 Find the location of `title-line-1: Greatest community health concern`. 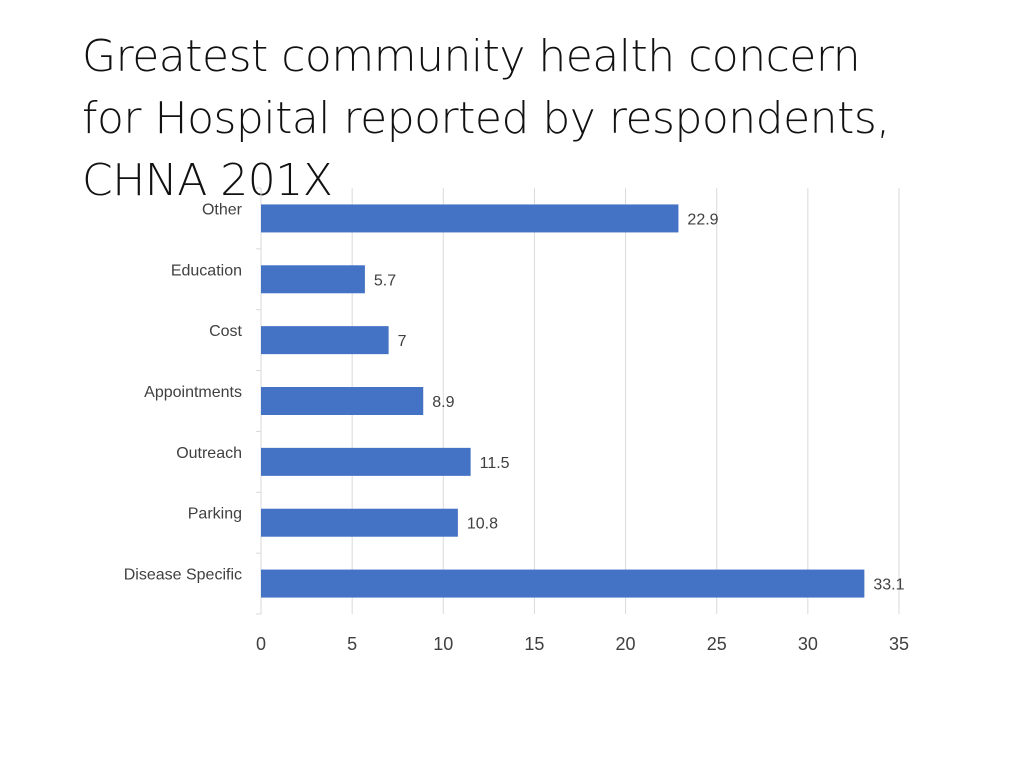

title-line-1: Greatest community health concern is located at coordinates (471, 56).